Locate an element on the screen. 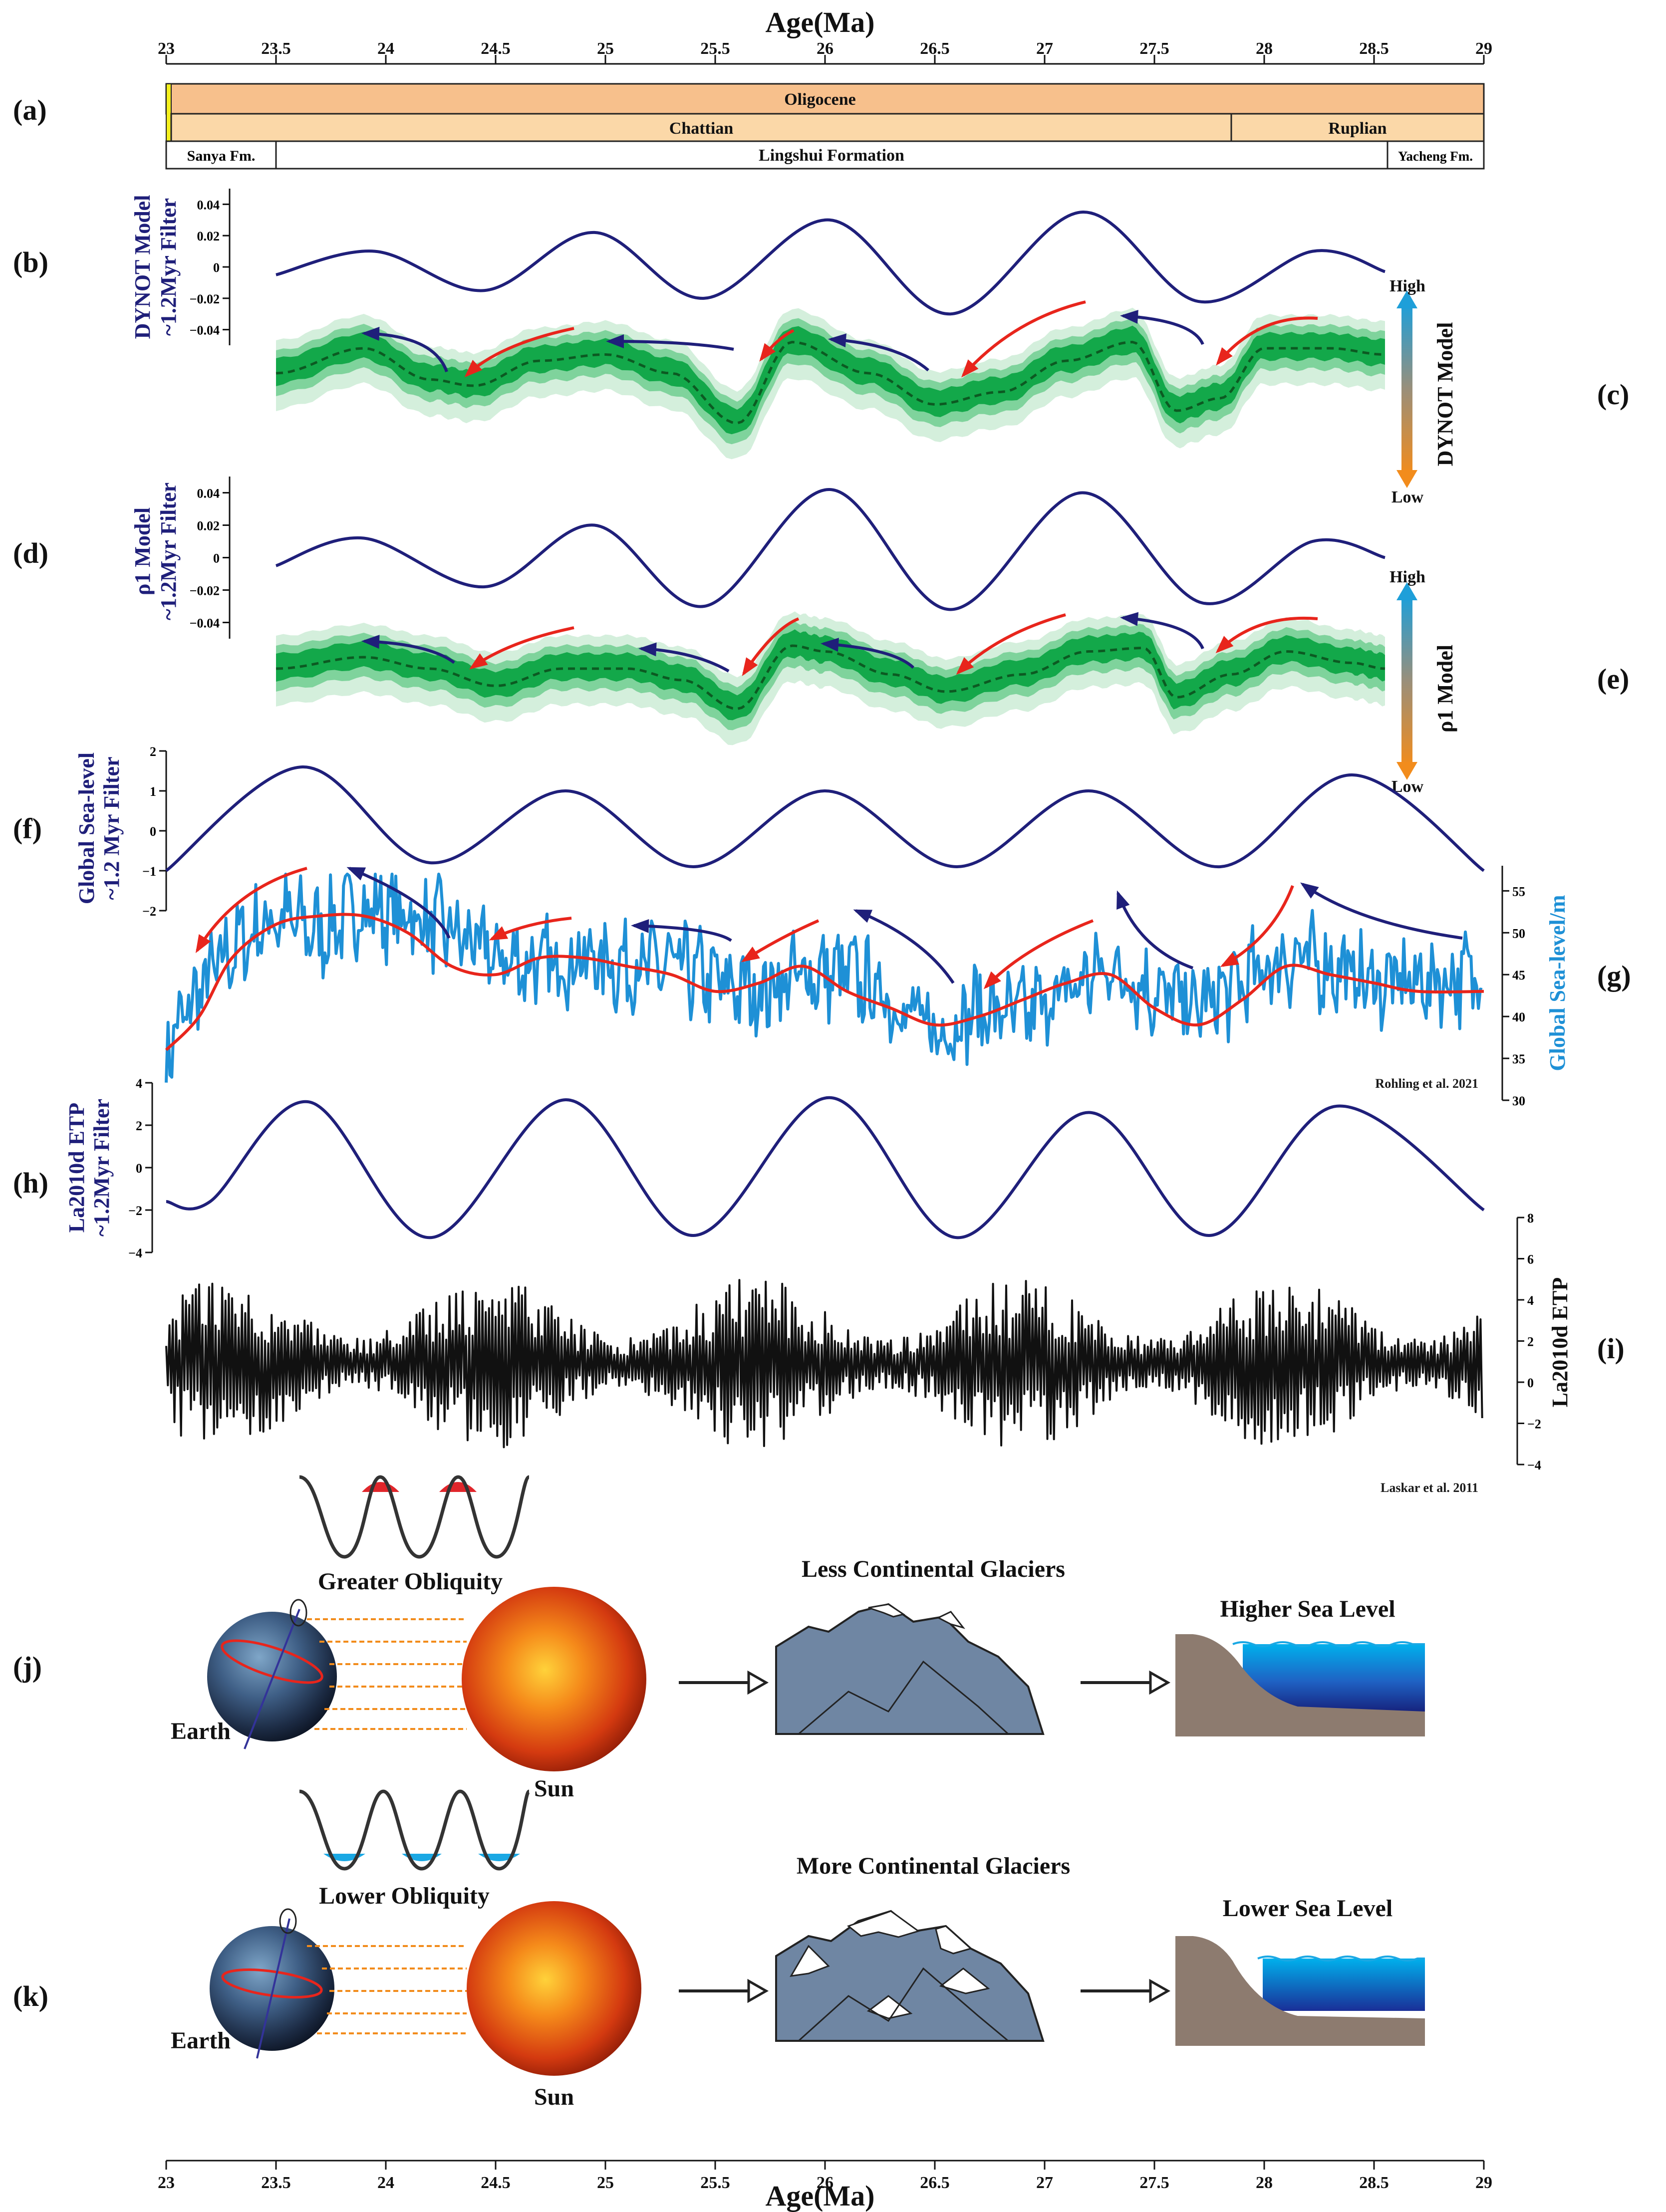  y-tick-label: 8 is located at coordinates (1530, 1218).